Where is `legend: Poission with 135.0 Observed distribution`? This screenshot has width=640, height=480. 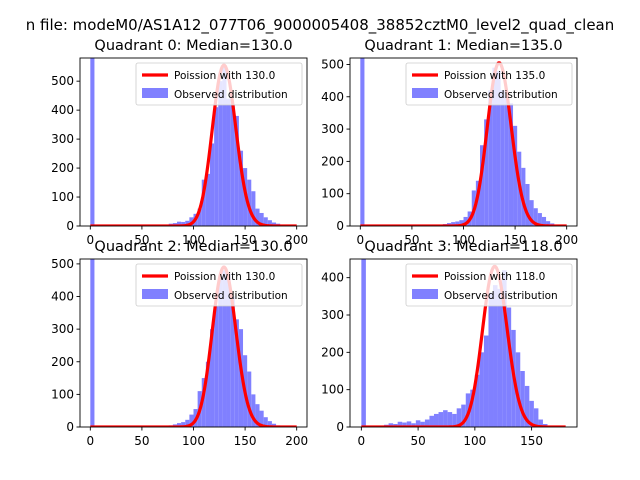
legend: Poission with 135.0 Observed distribution is located at coordinates (489, 84).